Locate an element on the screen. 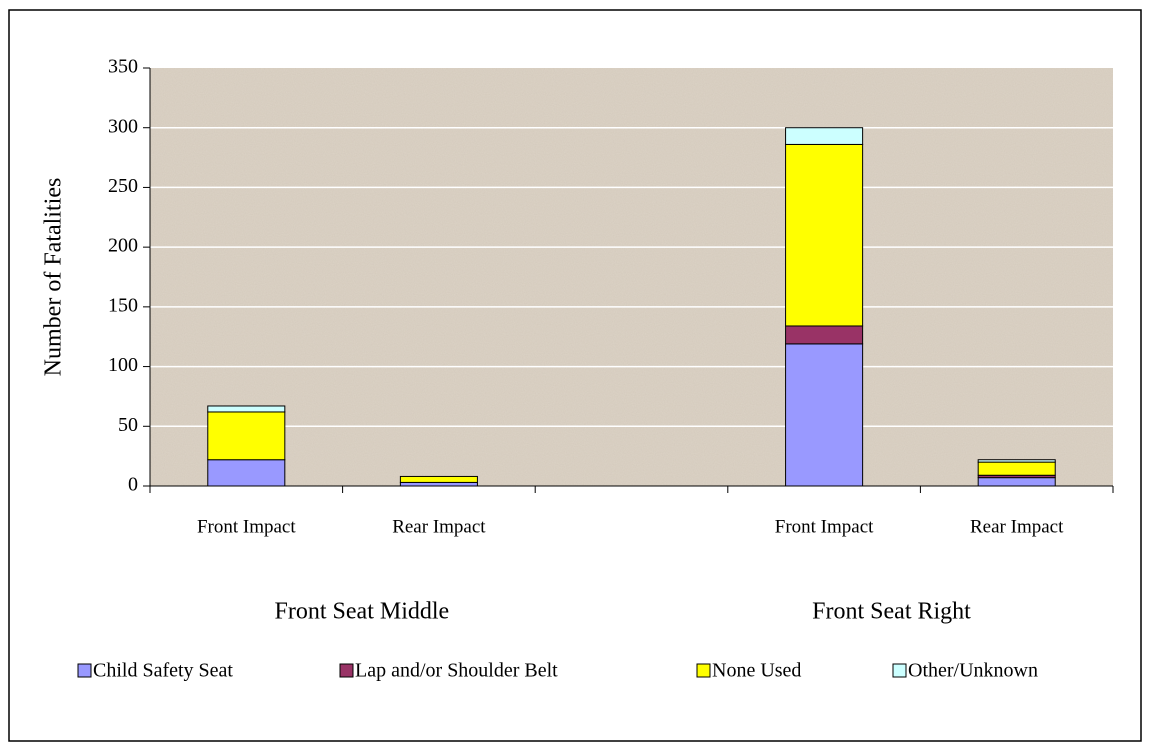 The height and width of the screenshot is (751, 1152). y-tick-label: 250 is located at coordinates (123, 186).